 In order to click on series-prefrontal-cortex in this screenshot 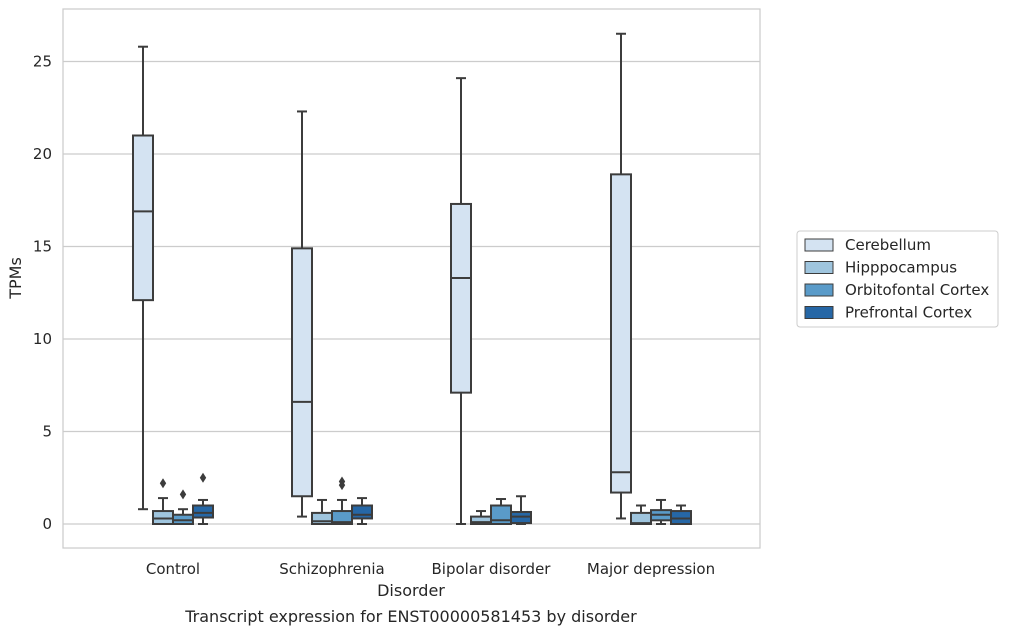, I will do `click(442, 498)`.